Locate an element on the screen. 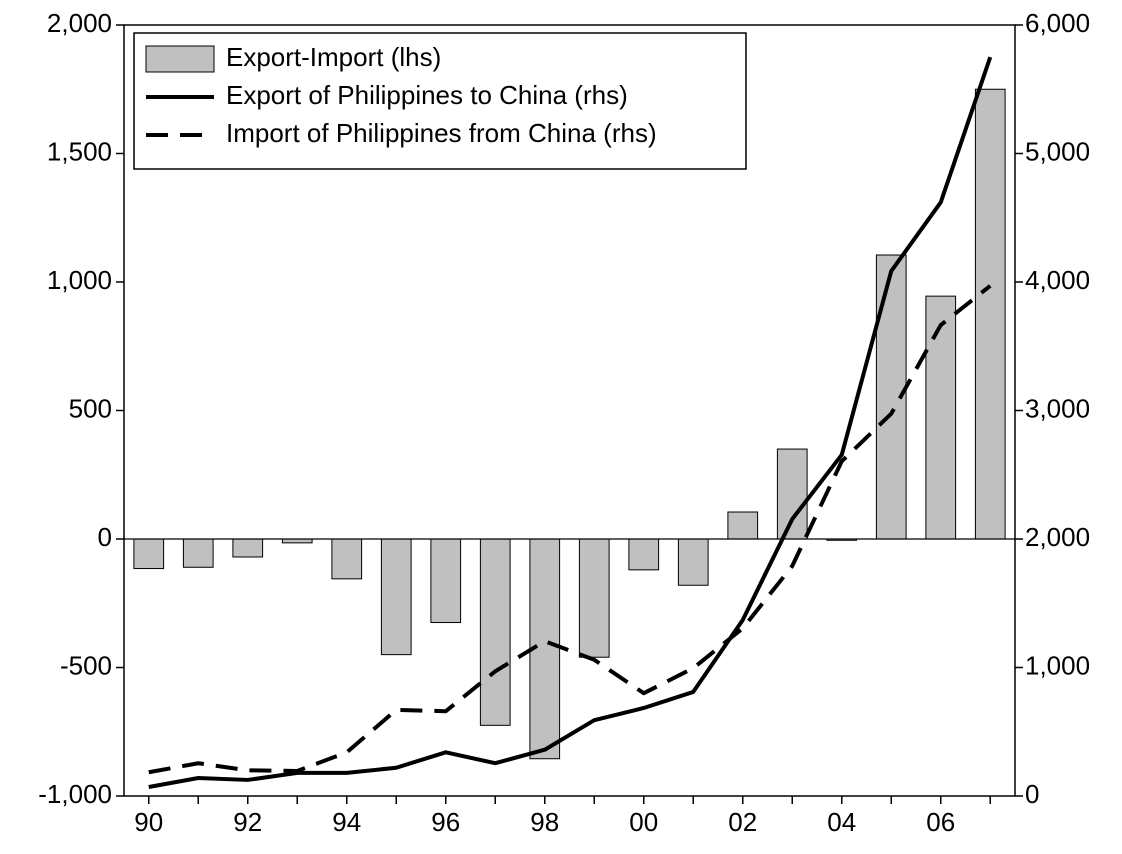 The height and width of the screenshot is (854, 1122). x-tick-label: 94 is located at coordinates (346, 822).